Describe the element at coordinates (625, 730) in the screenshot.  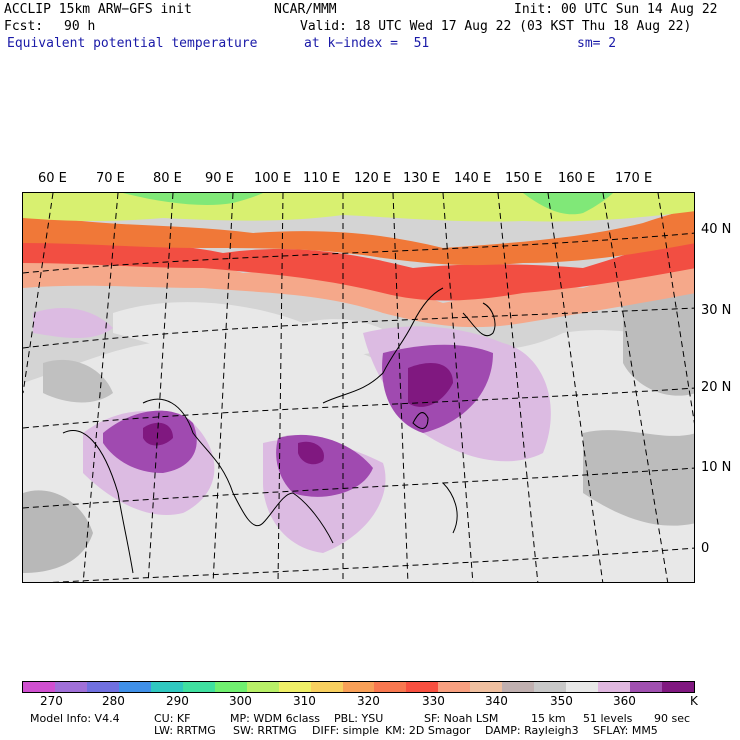
I see `footer-sflay: SFLAY: MM5` at that location.